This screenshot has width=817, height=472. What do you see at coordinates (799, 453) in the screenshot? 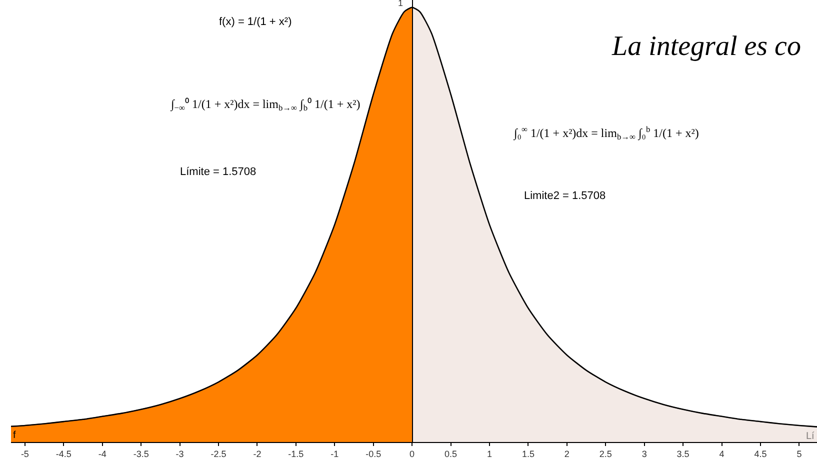
I see `x-tick-label: 5` at bounding box center [799, 453].